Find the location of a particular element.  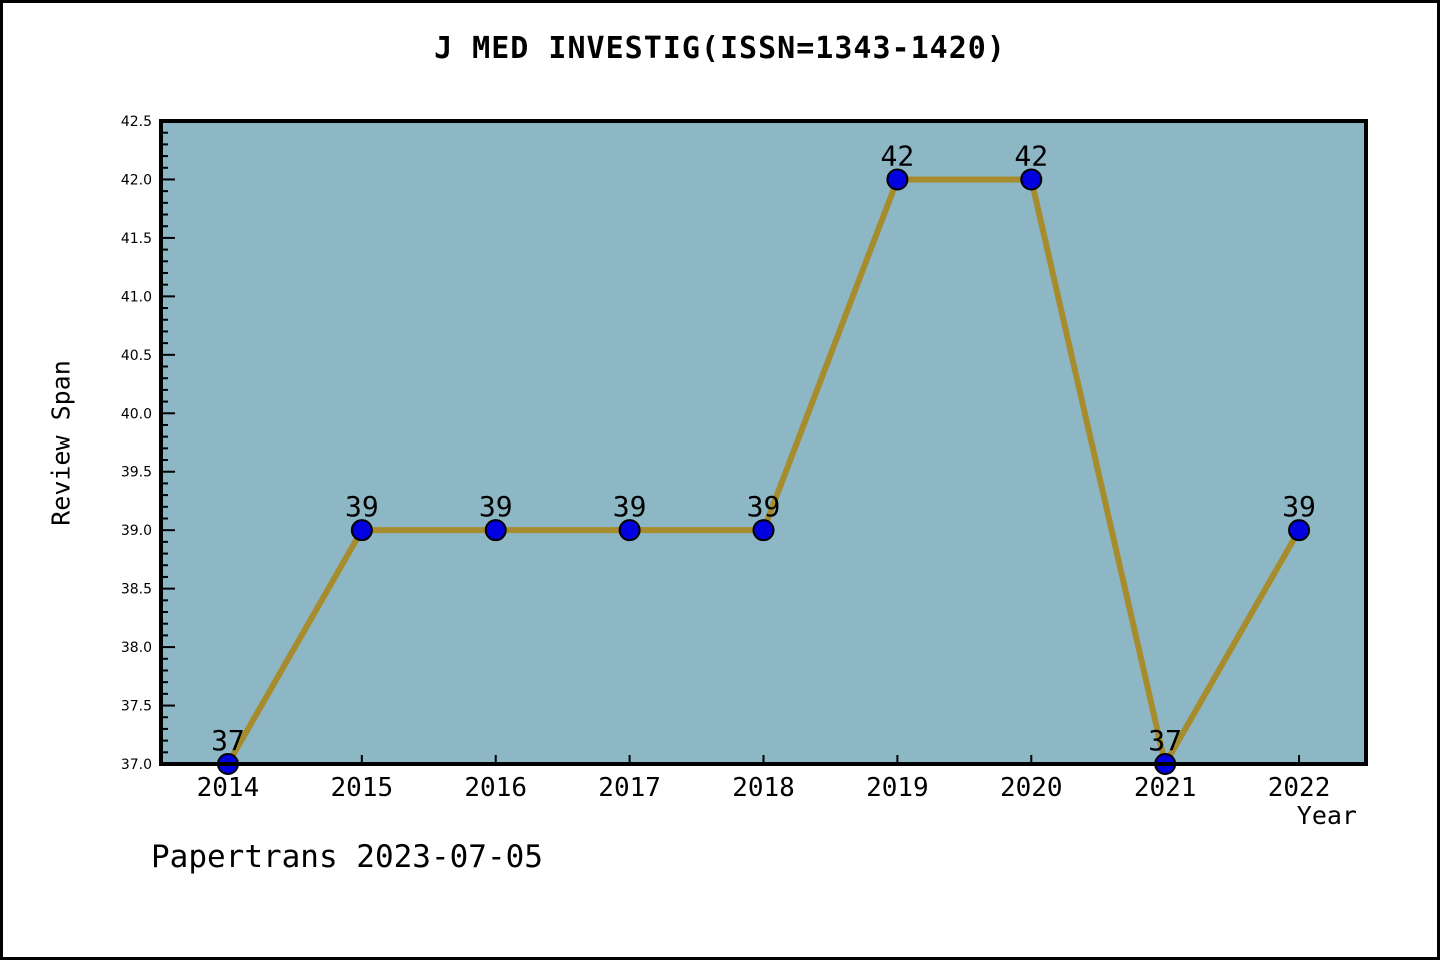

y-tick-label: 41.5 is located at coordinates (136, 239).